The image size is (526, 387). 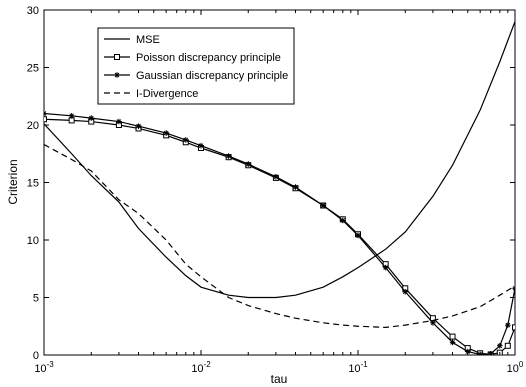 I want to click on x-tick-label: 10⁻³, so click(x=44, y=367).